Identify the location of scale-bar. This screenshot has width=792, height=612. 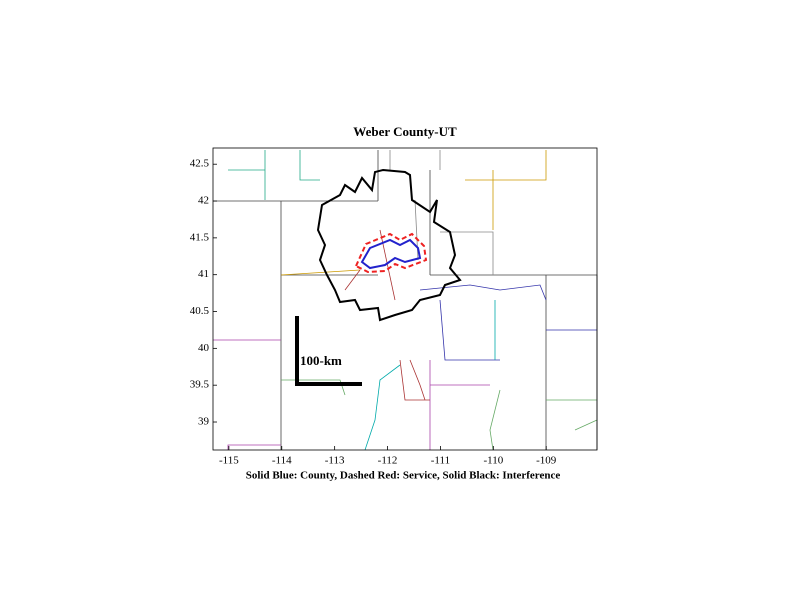
(328, 351).